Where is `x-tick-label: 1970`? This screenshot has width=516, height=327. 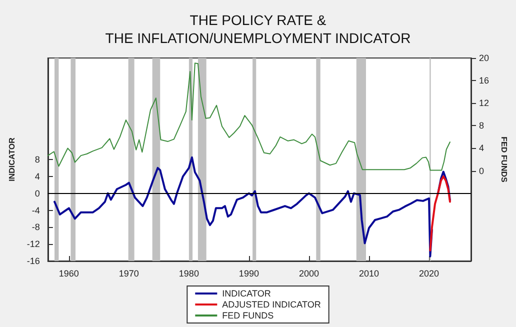
x-tick-label: 1970 is located at coordinates (128, 273).